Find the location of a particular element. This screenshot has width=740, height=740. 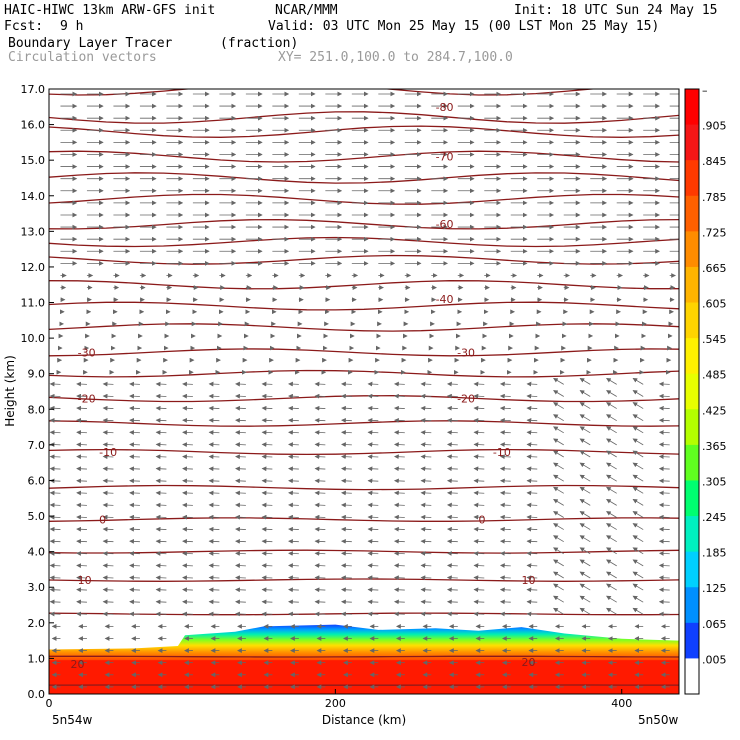

isotherm-label: -30 is located at coordinates (466, 352).